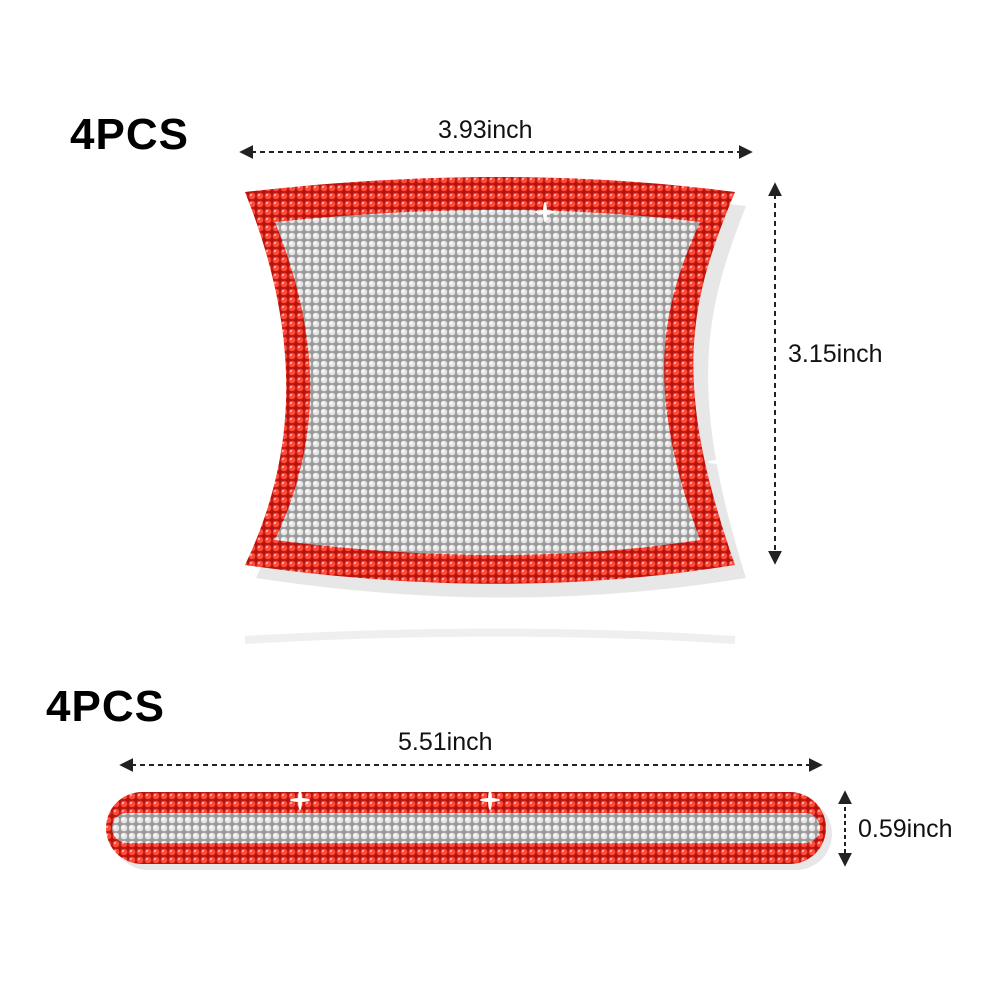 The image size is (1001, 1001). I want to click on height-label-1: 3.15inch, so click(835, 354).